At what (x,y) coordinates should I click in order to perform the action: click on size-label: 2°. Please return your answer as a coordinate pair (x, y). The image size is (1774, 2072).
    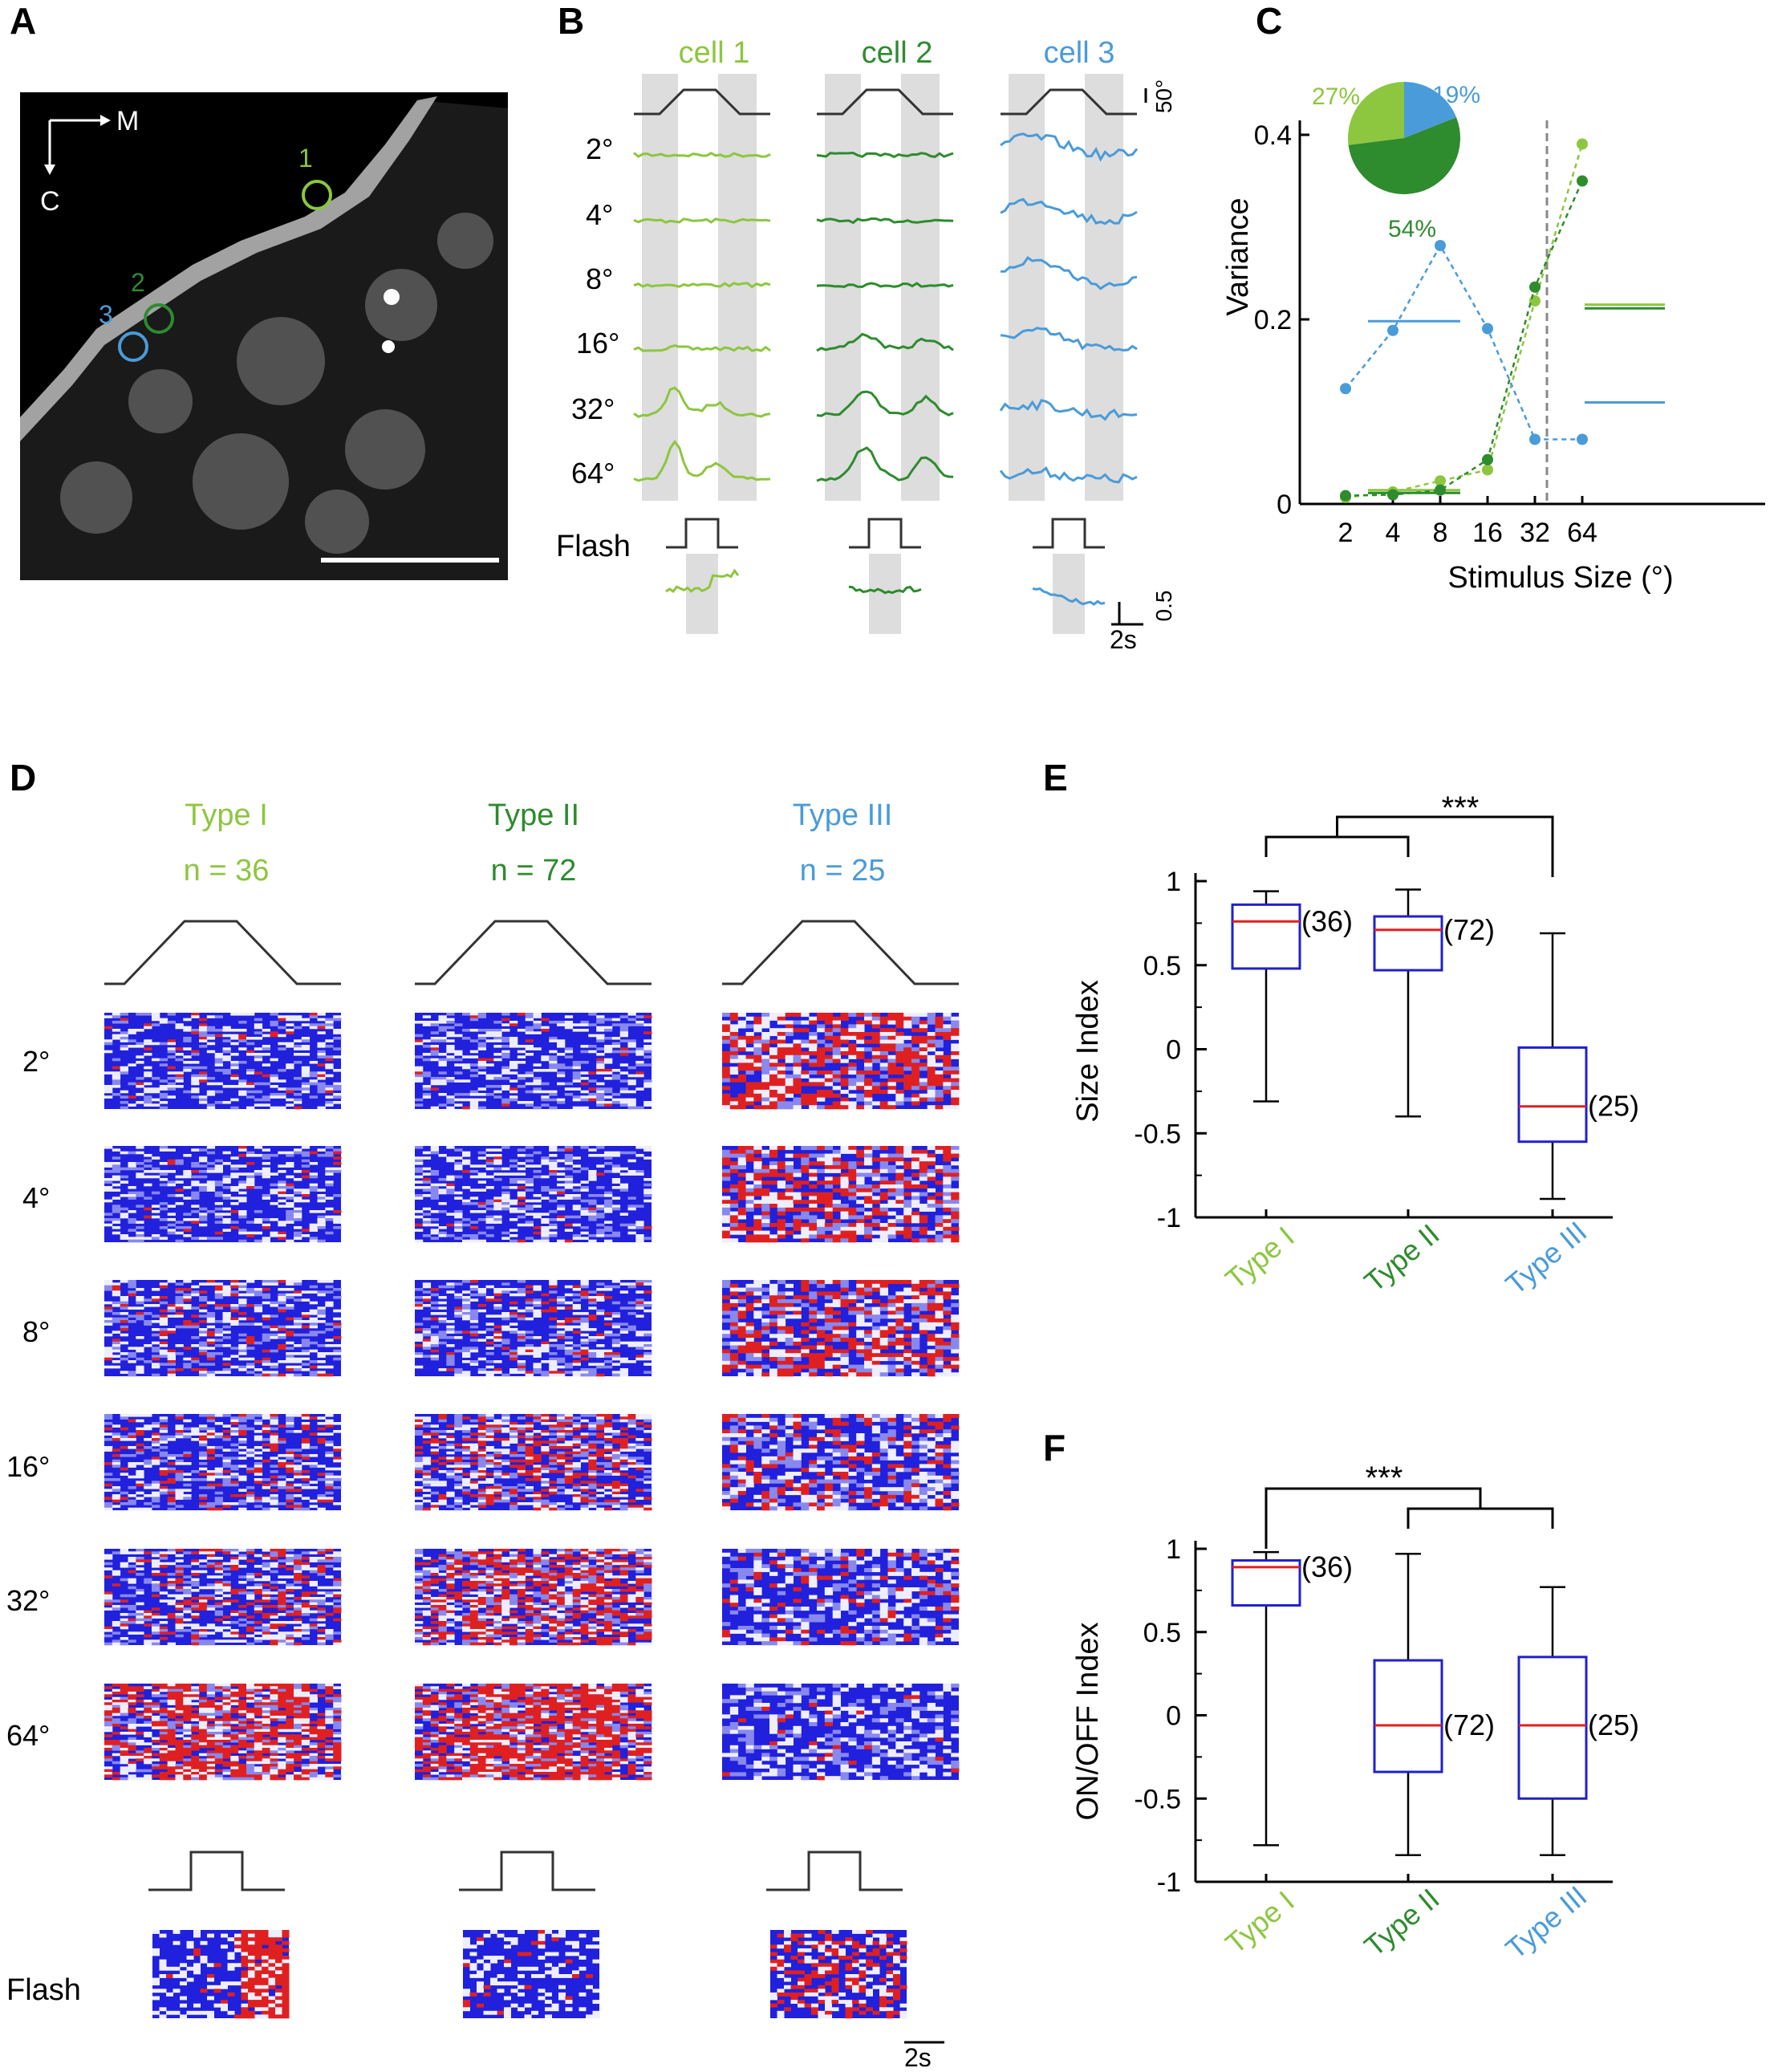
    Looking at the image, I should click on (599, 148).